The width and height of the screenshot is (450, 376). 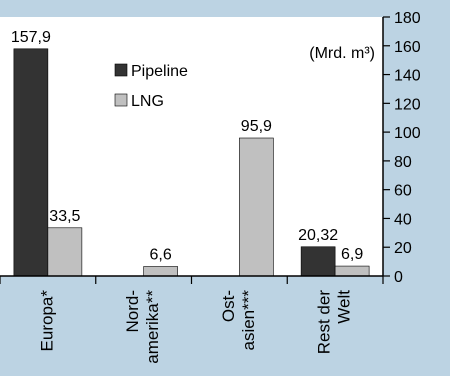 What do you see at coordinates (352, 254) in the screenshot?
I see `data-label: 6,9` at bounding box center [352, 254].